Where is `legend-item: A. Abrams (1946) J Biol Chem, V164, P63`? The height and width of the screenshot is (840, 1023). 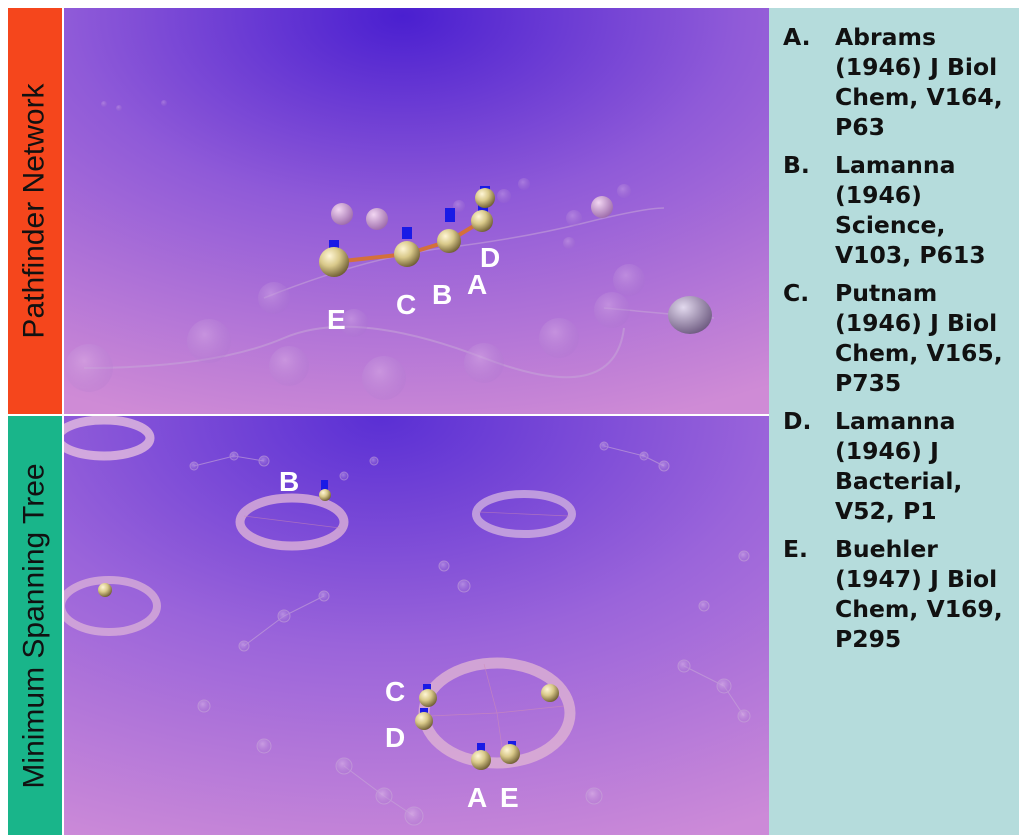
legend-item: A. Abrams (1946) J Biol Chem, V164, P63 is located at coordinates (896, 82).